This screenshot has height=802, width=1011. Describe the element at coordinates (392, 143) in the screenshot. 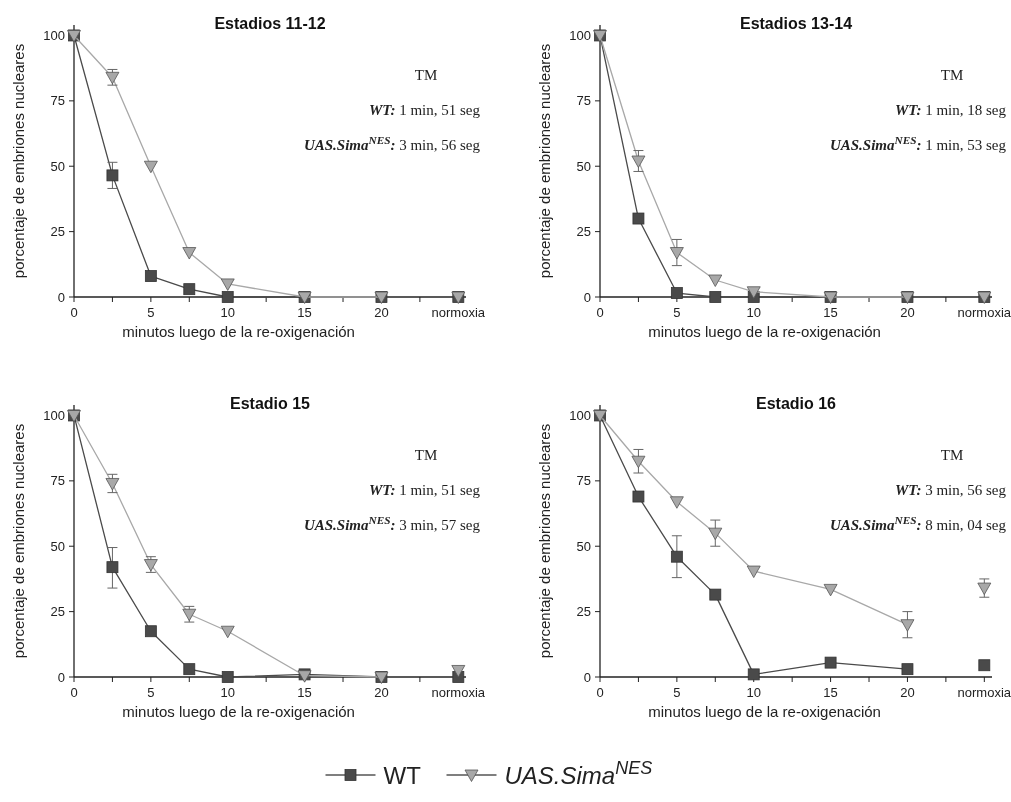

I see `annotation: UAS.Sima$^{NES}$: 3 min, 56 seg` at that location.